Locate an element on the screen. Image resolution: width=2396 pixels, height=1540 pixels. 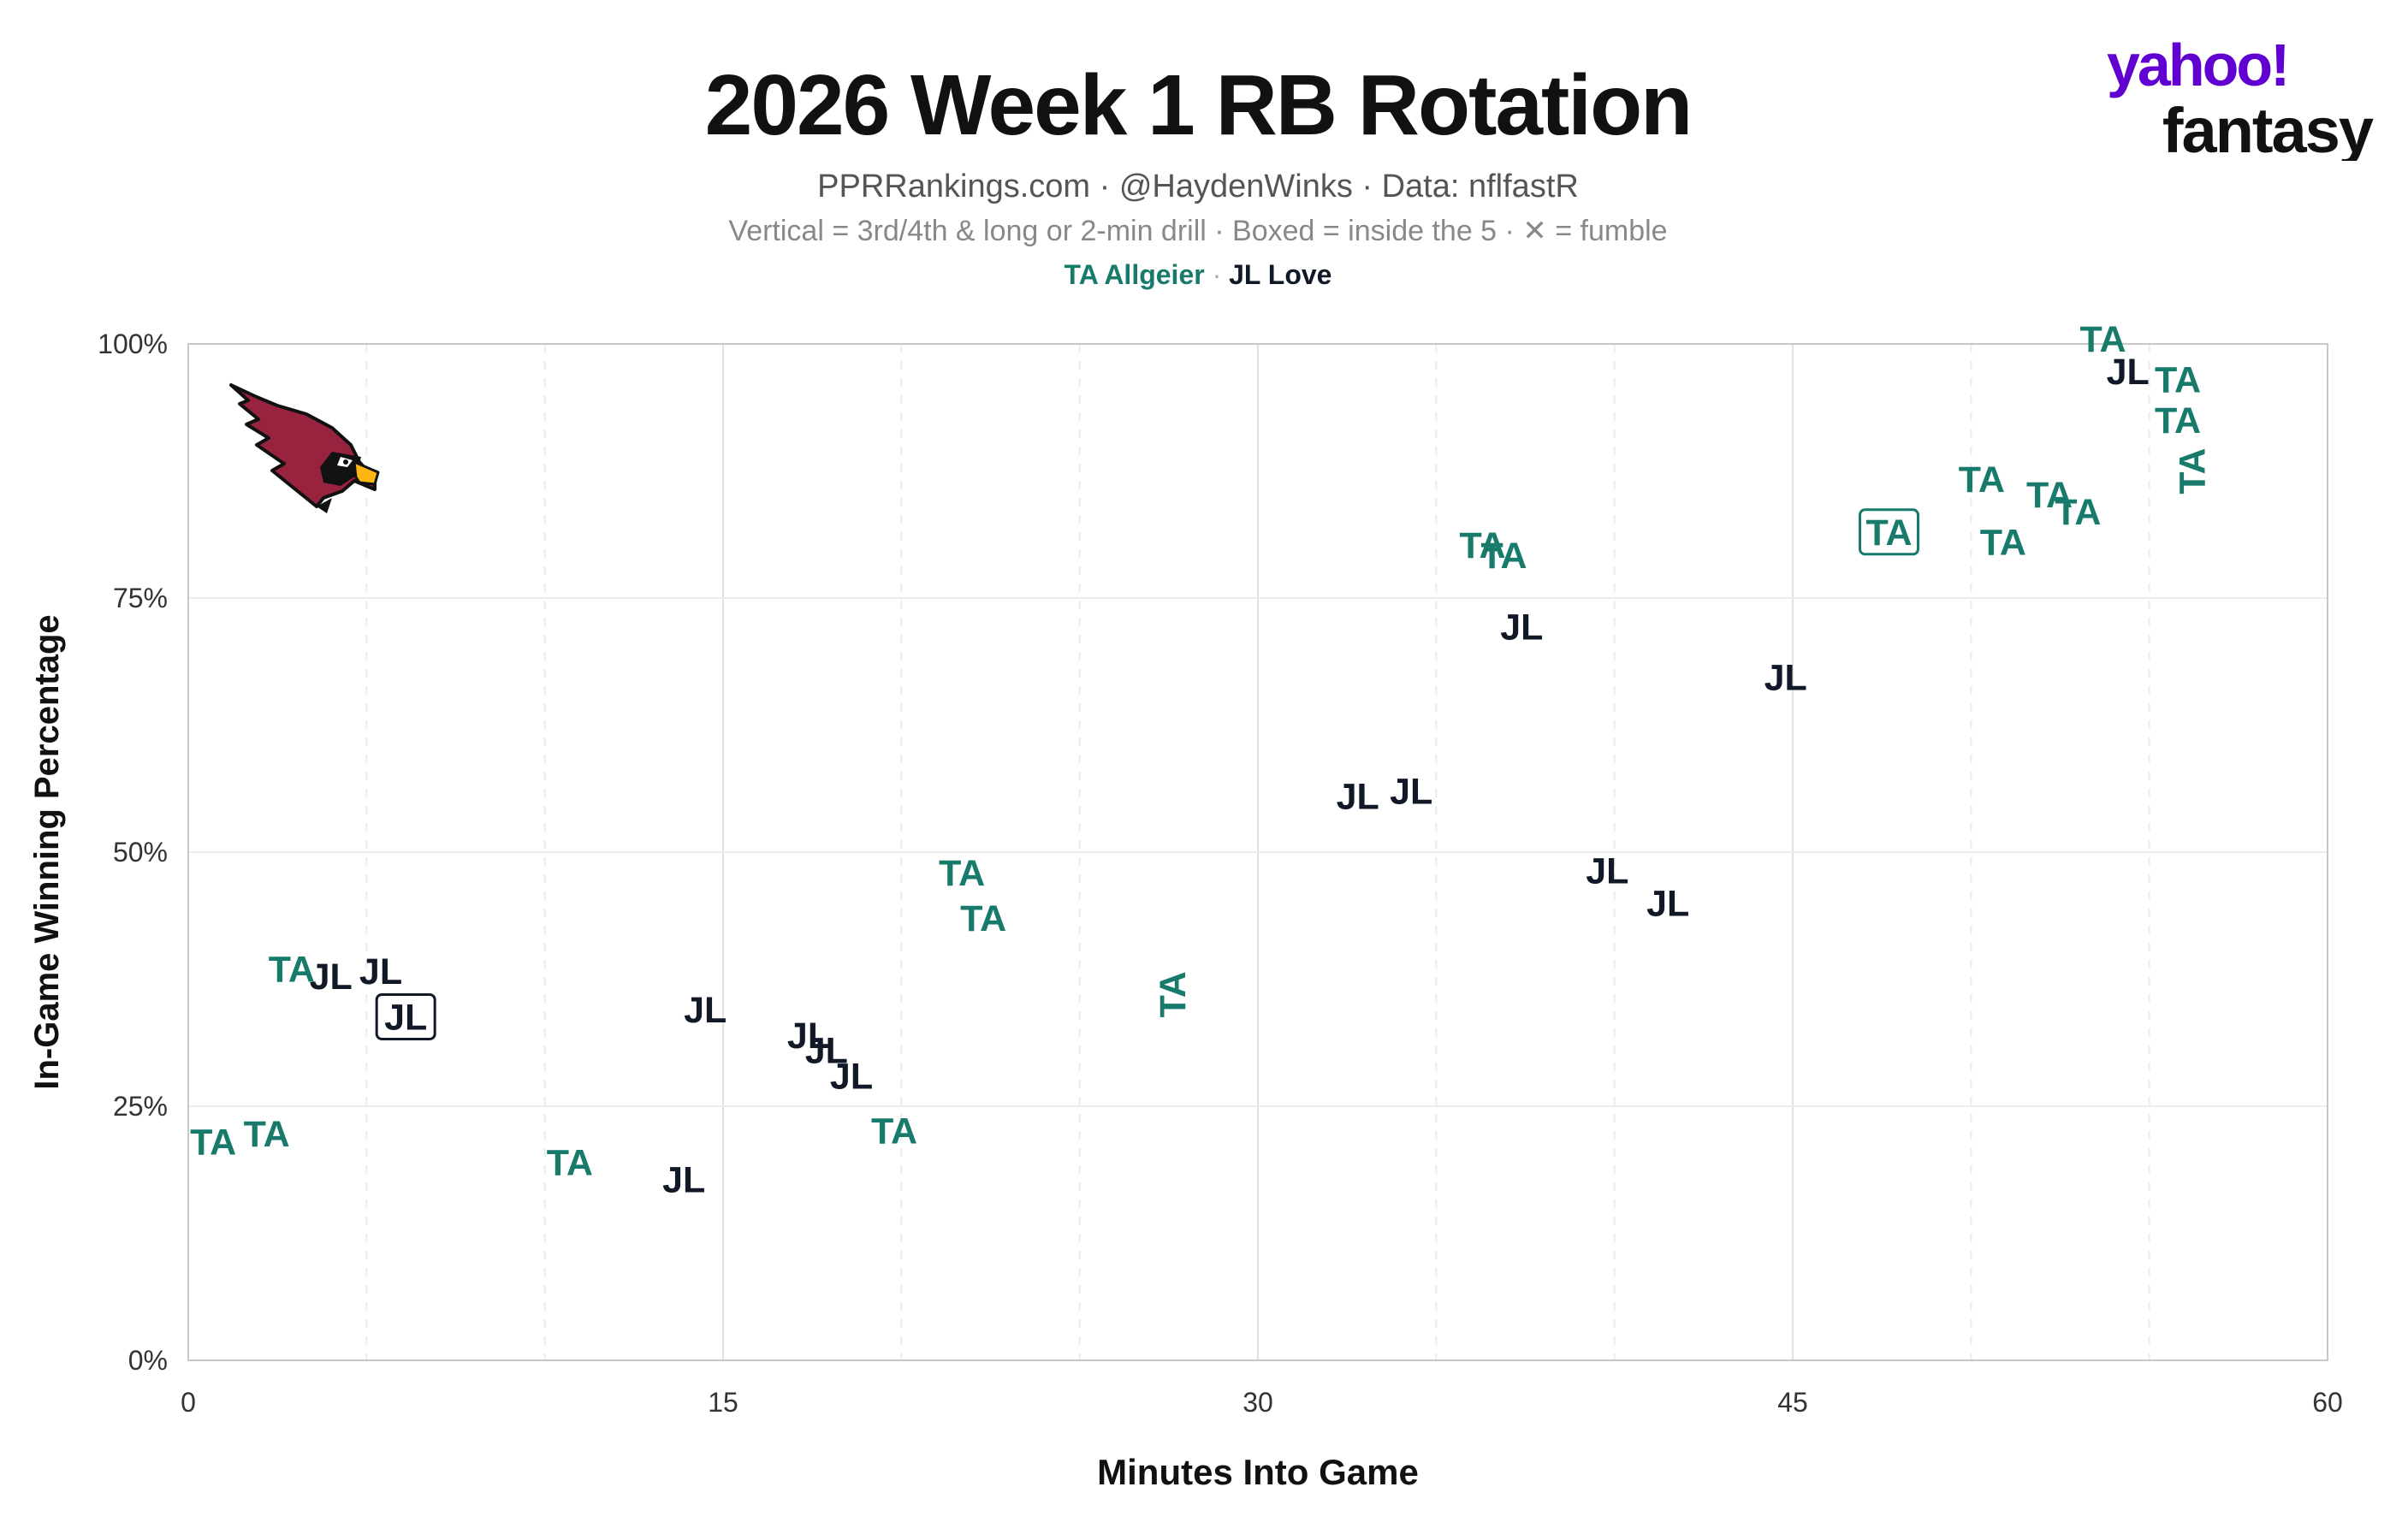
x-tick-label: 0 is located at coordinates (189, 1402).